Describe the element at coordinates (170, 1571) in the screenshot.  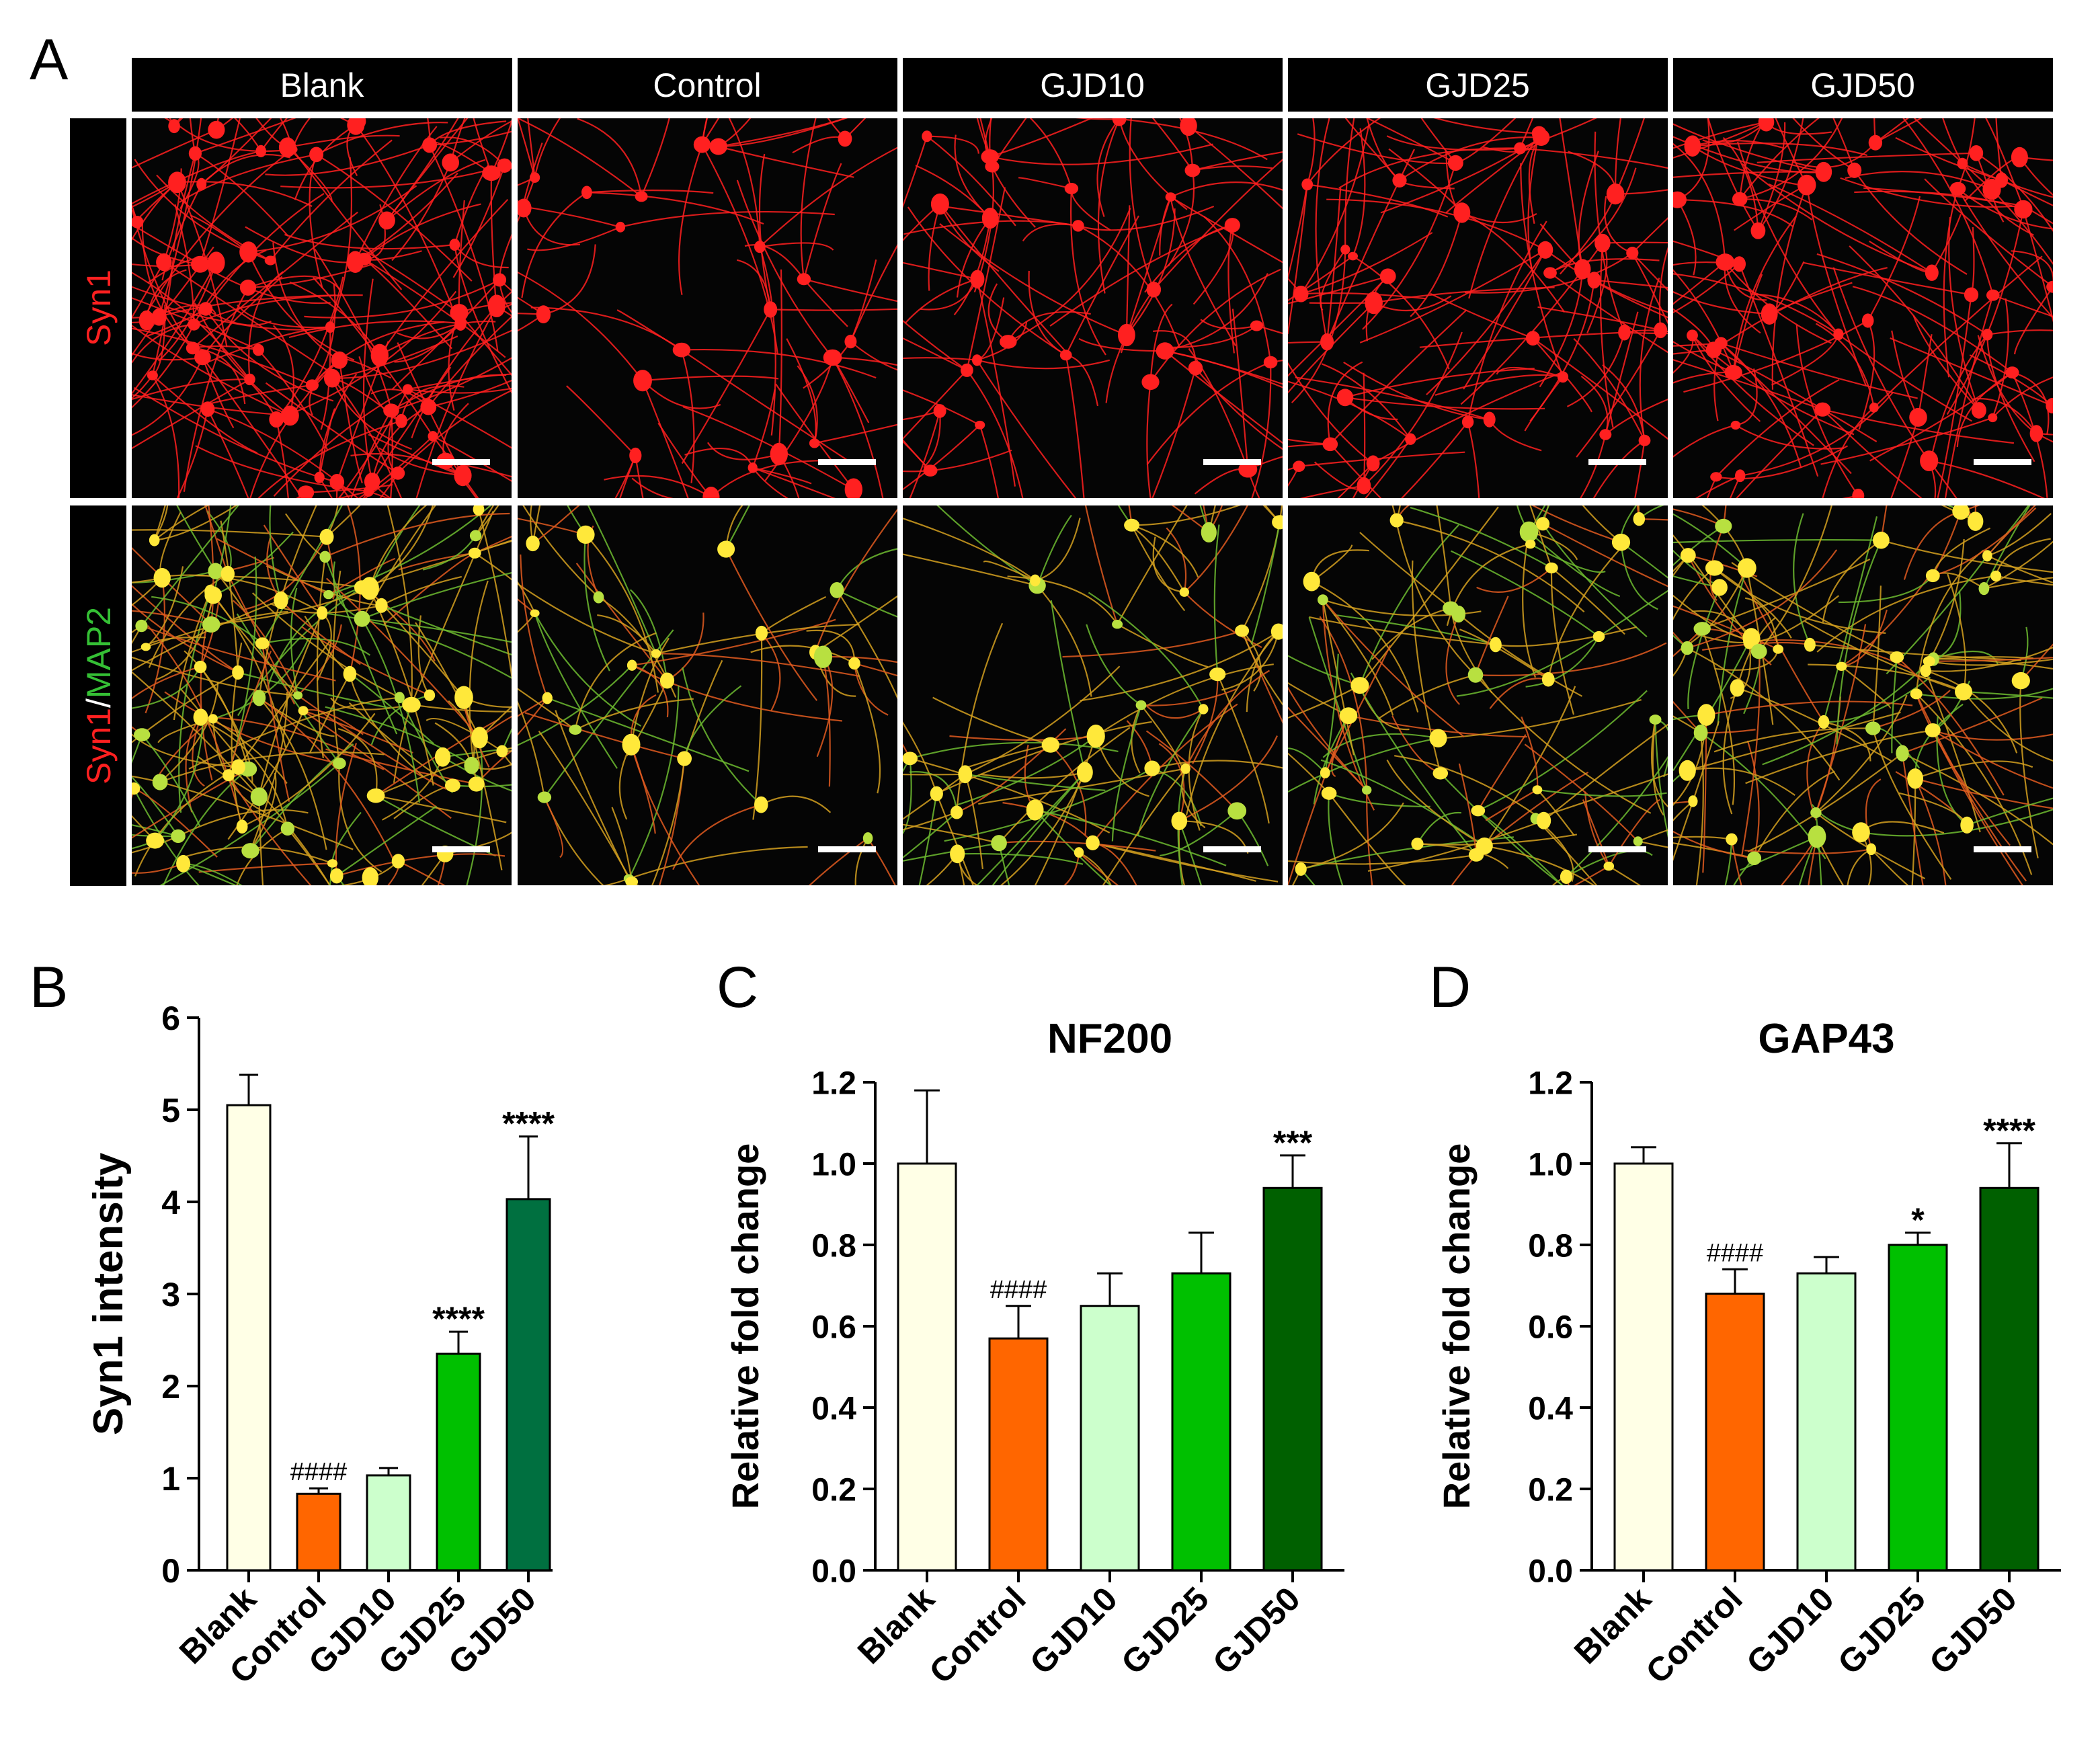
I see `y-tick-label: 0` at that location.